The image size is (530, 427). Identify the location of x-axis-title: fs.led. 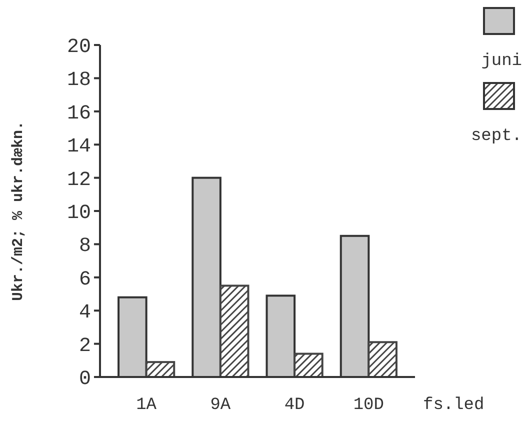
(453, 405).